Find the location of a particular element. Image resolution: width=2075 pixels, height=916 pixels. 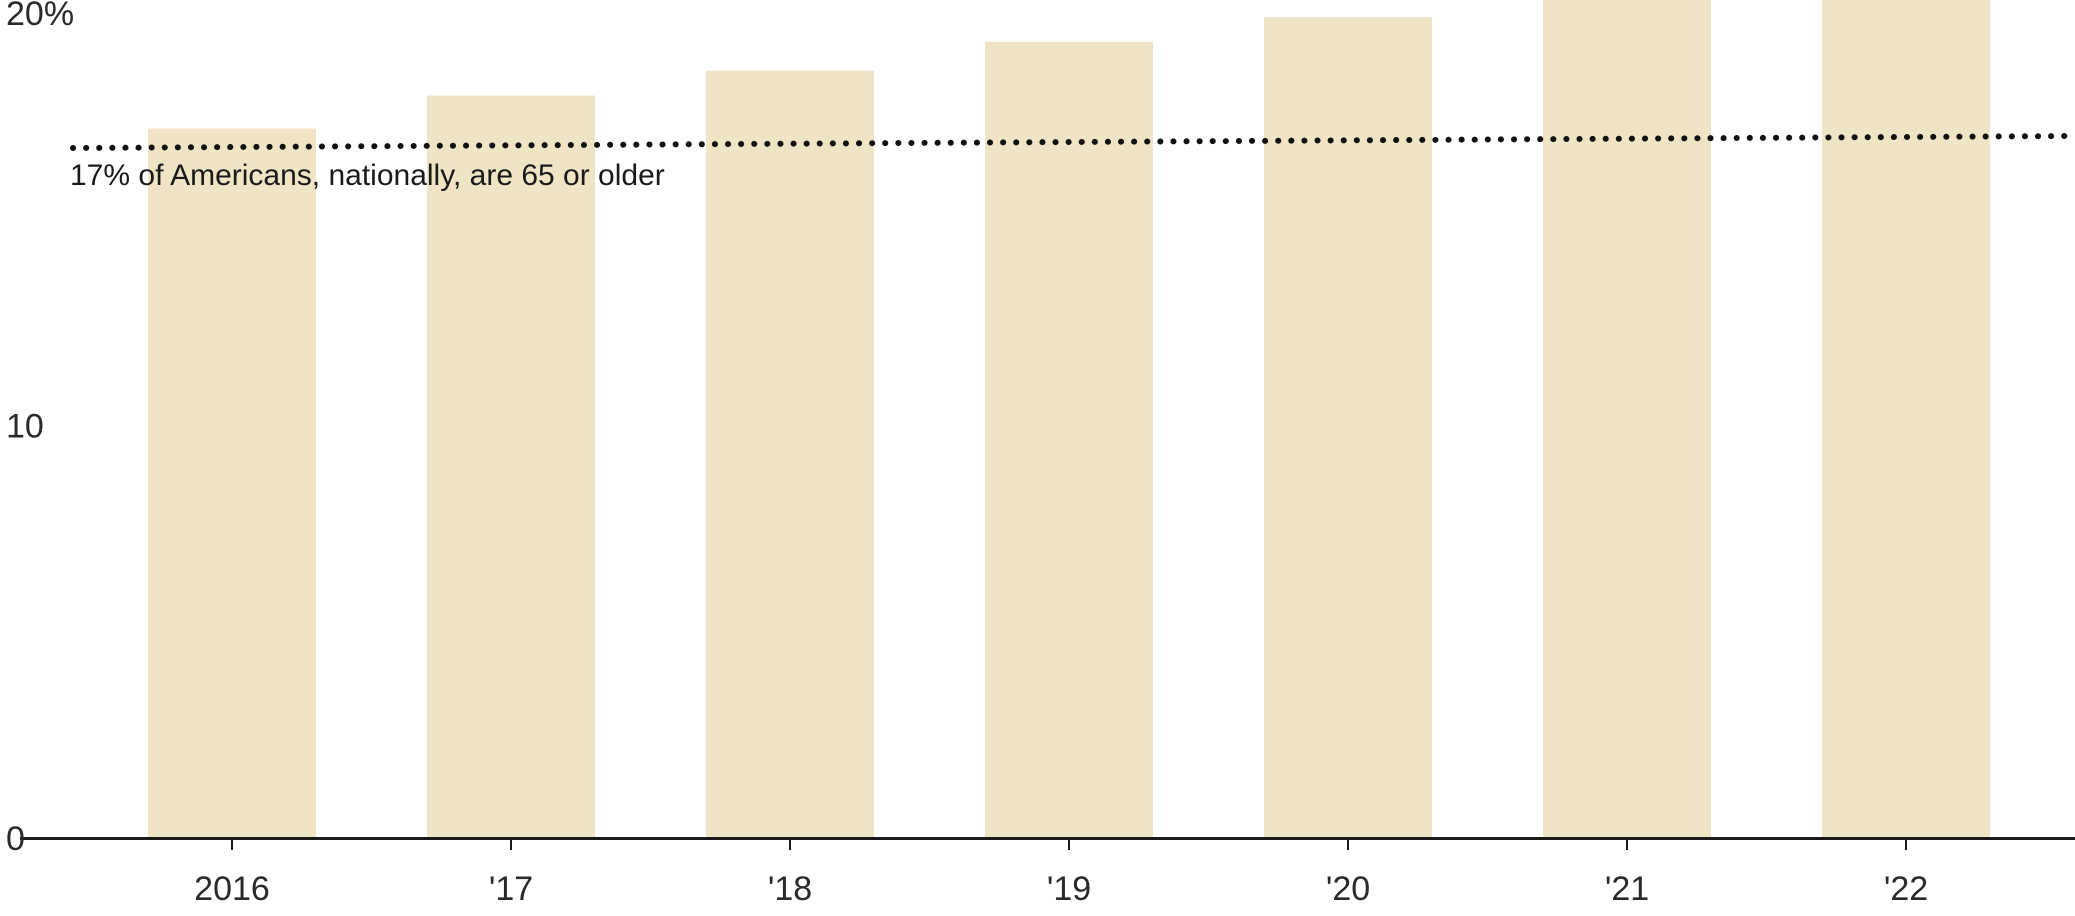

reference-line is located at coordinates (1071, 142).